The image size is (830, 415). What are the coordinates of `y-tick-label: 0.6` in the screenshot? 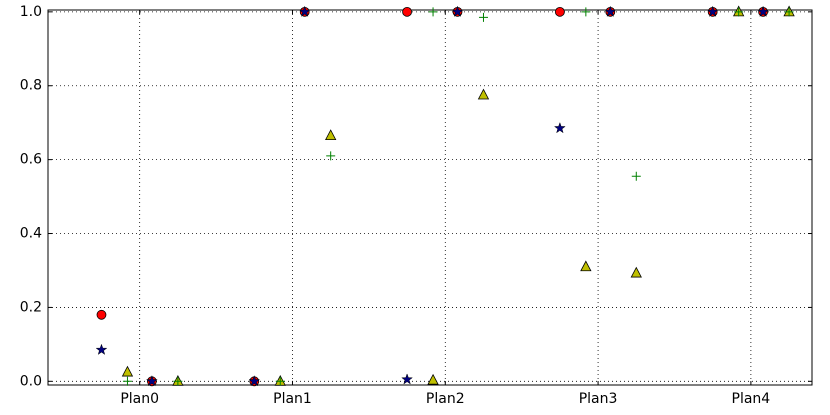 It's located at (31, 160).